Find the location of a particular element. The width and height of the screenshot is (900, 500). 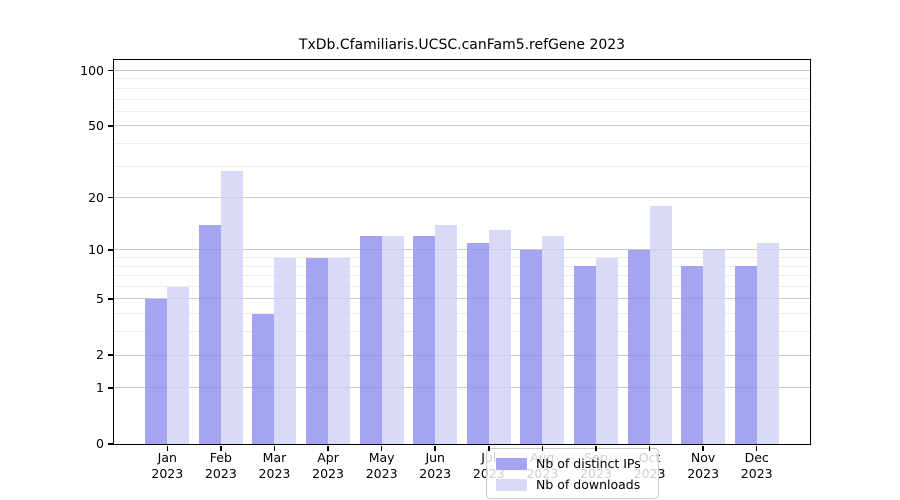

legend-swatch-downloads is located at coordinates (511, 484).